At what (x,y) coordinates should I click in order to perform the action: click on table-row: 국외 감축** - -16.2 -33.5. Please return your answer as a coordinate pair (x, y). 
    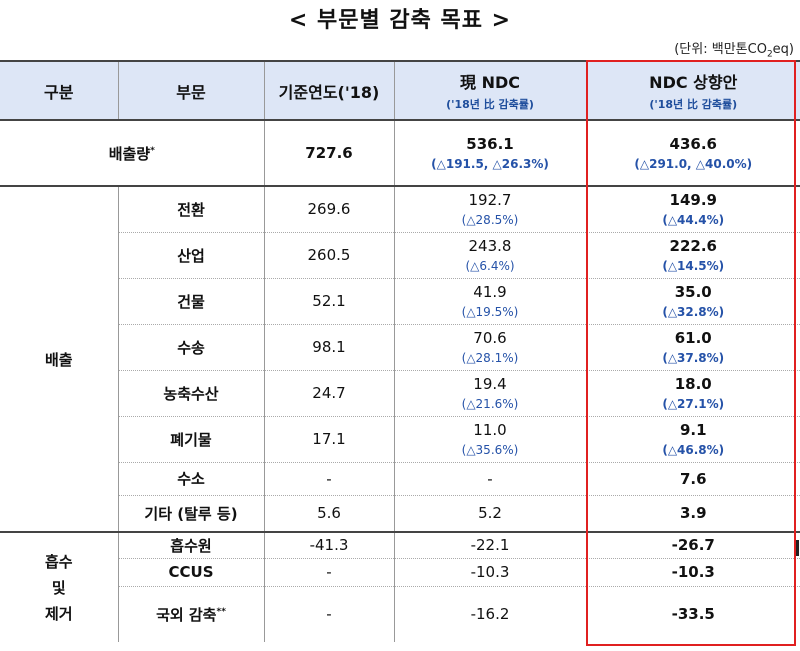
    Looking at the image, I should click on (400, 614).